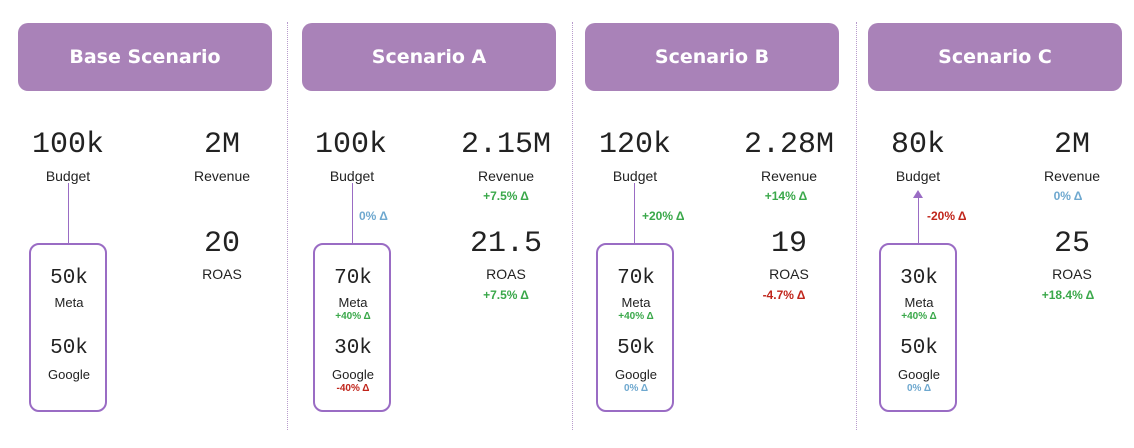 Image resolution: width=1134 pixels, height=448 pixels. What do you see at coordinates (918, 327) in the screenshot?
I see `channel-breakdown-box: 30k Meta +40% Δ 50k Google 0% Δ` at bounding box center [918, 327].